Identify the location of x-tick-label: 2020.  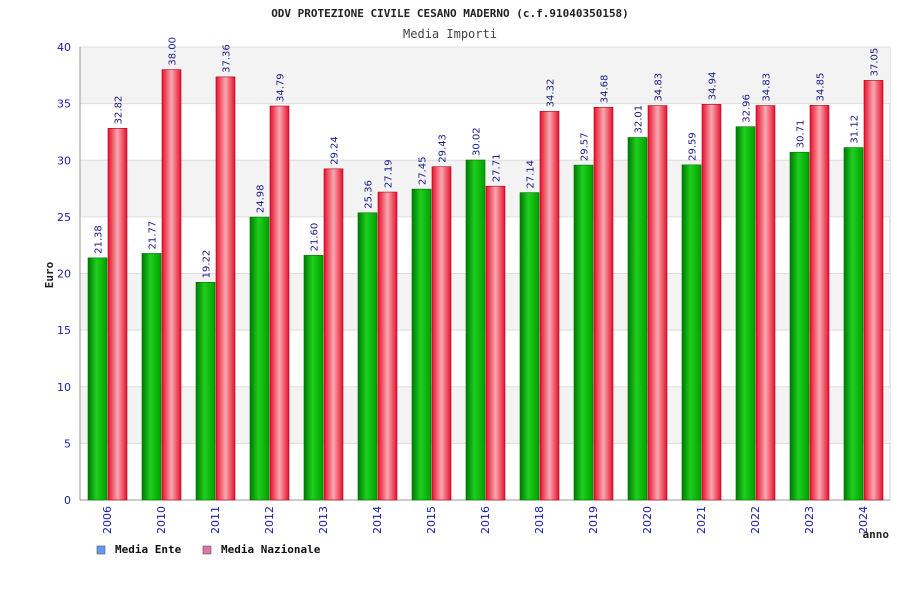
(647, 520).